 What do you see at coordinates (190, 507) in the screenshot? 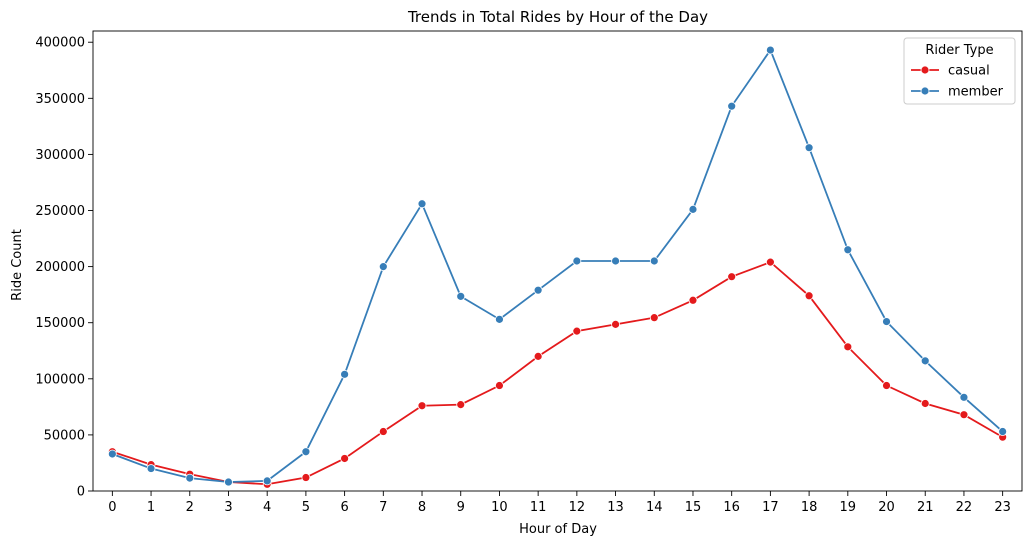
I see `x-tick-label: 2` at bounding box center [190, 507].